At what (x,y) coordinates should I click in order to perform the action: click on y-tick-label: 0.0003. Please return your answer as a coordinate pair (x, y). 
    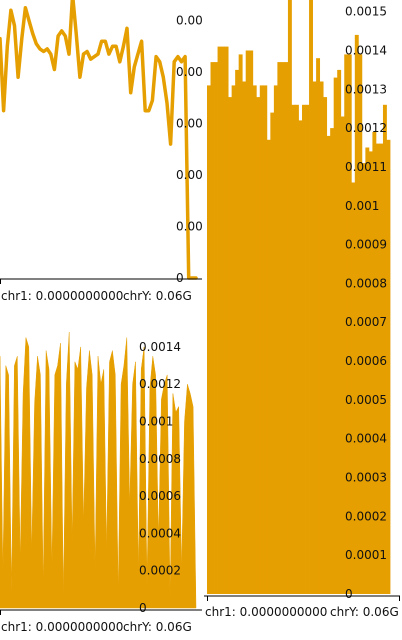
    Looking at the image, I should click on (366, 478).